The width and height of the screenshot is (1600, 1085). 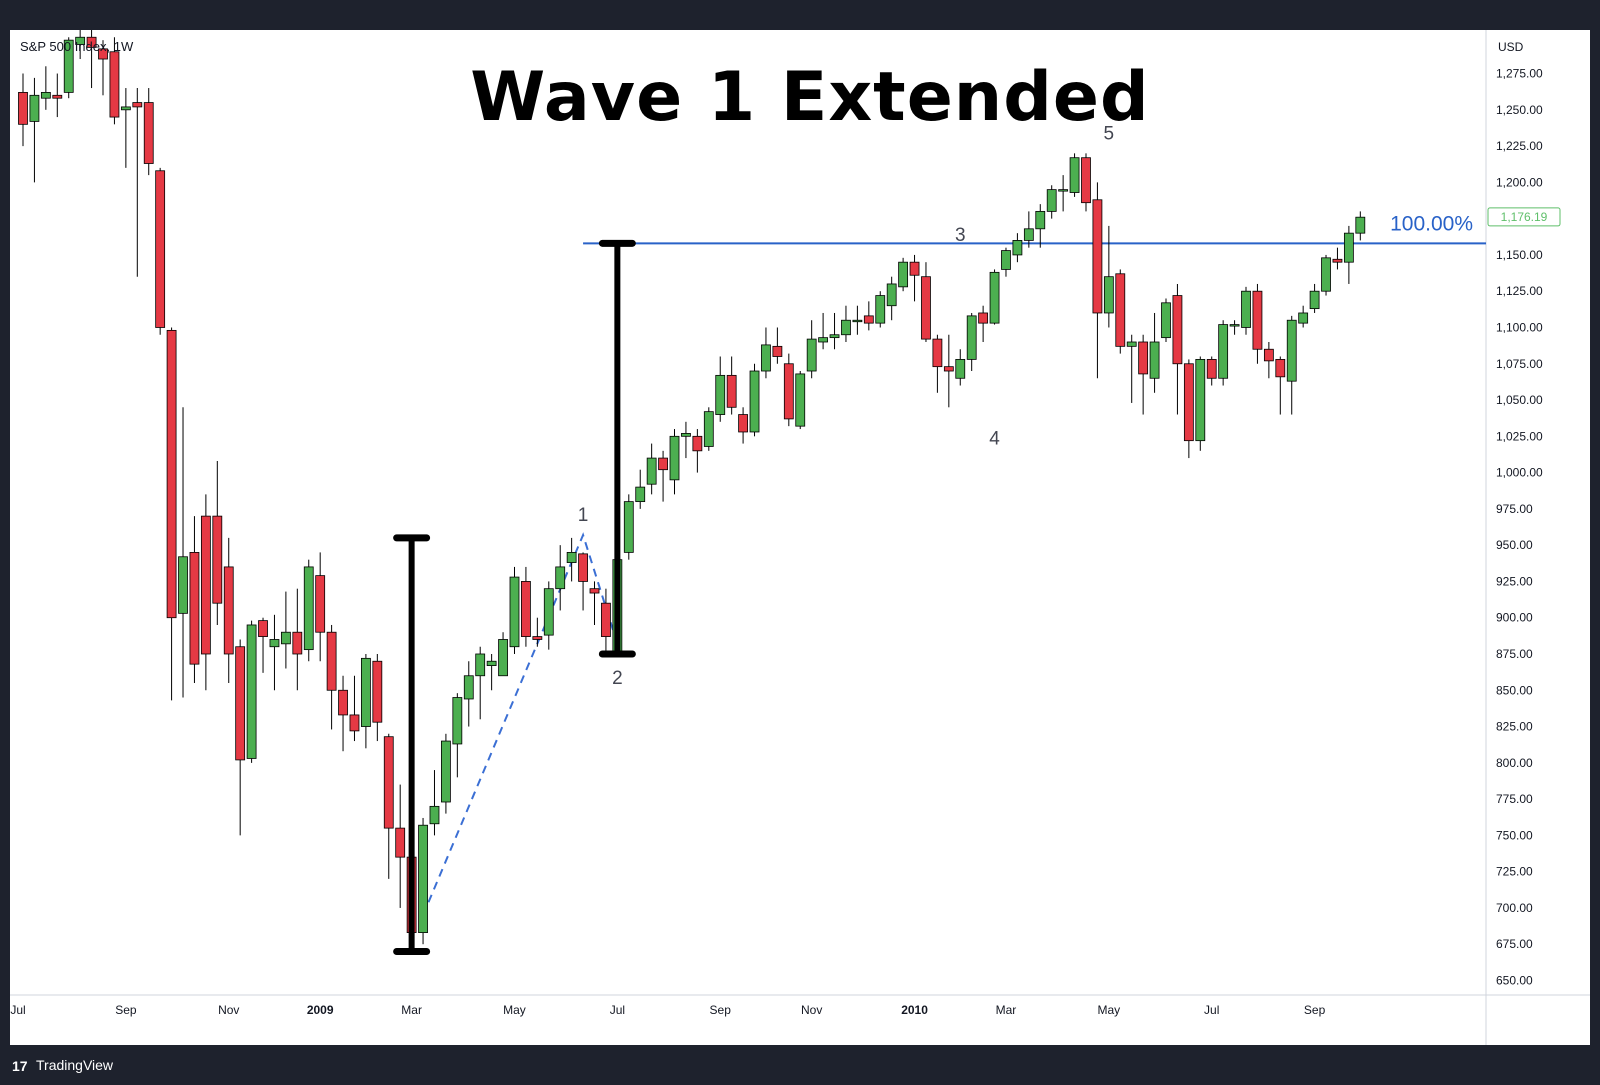 What do you see at coordinates (20, 1066) in the screenshot?
I see `tradingview-logo-icon: 17` at bounding box center [20, 1066].